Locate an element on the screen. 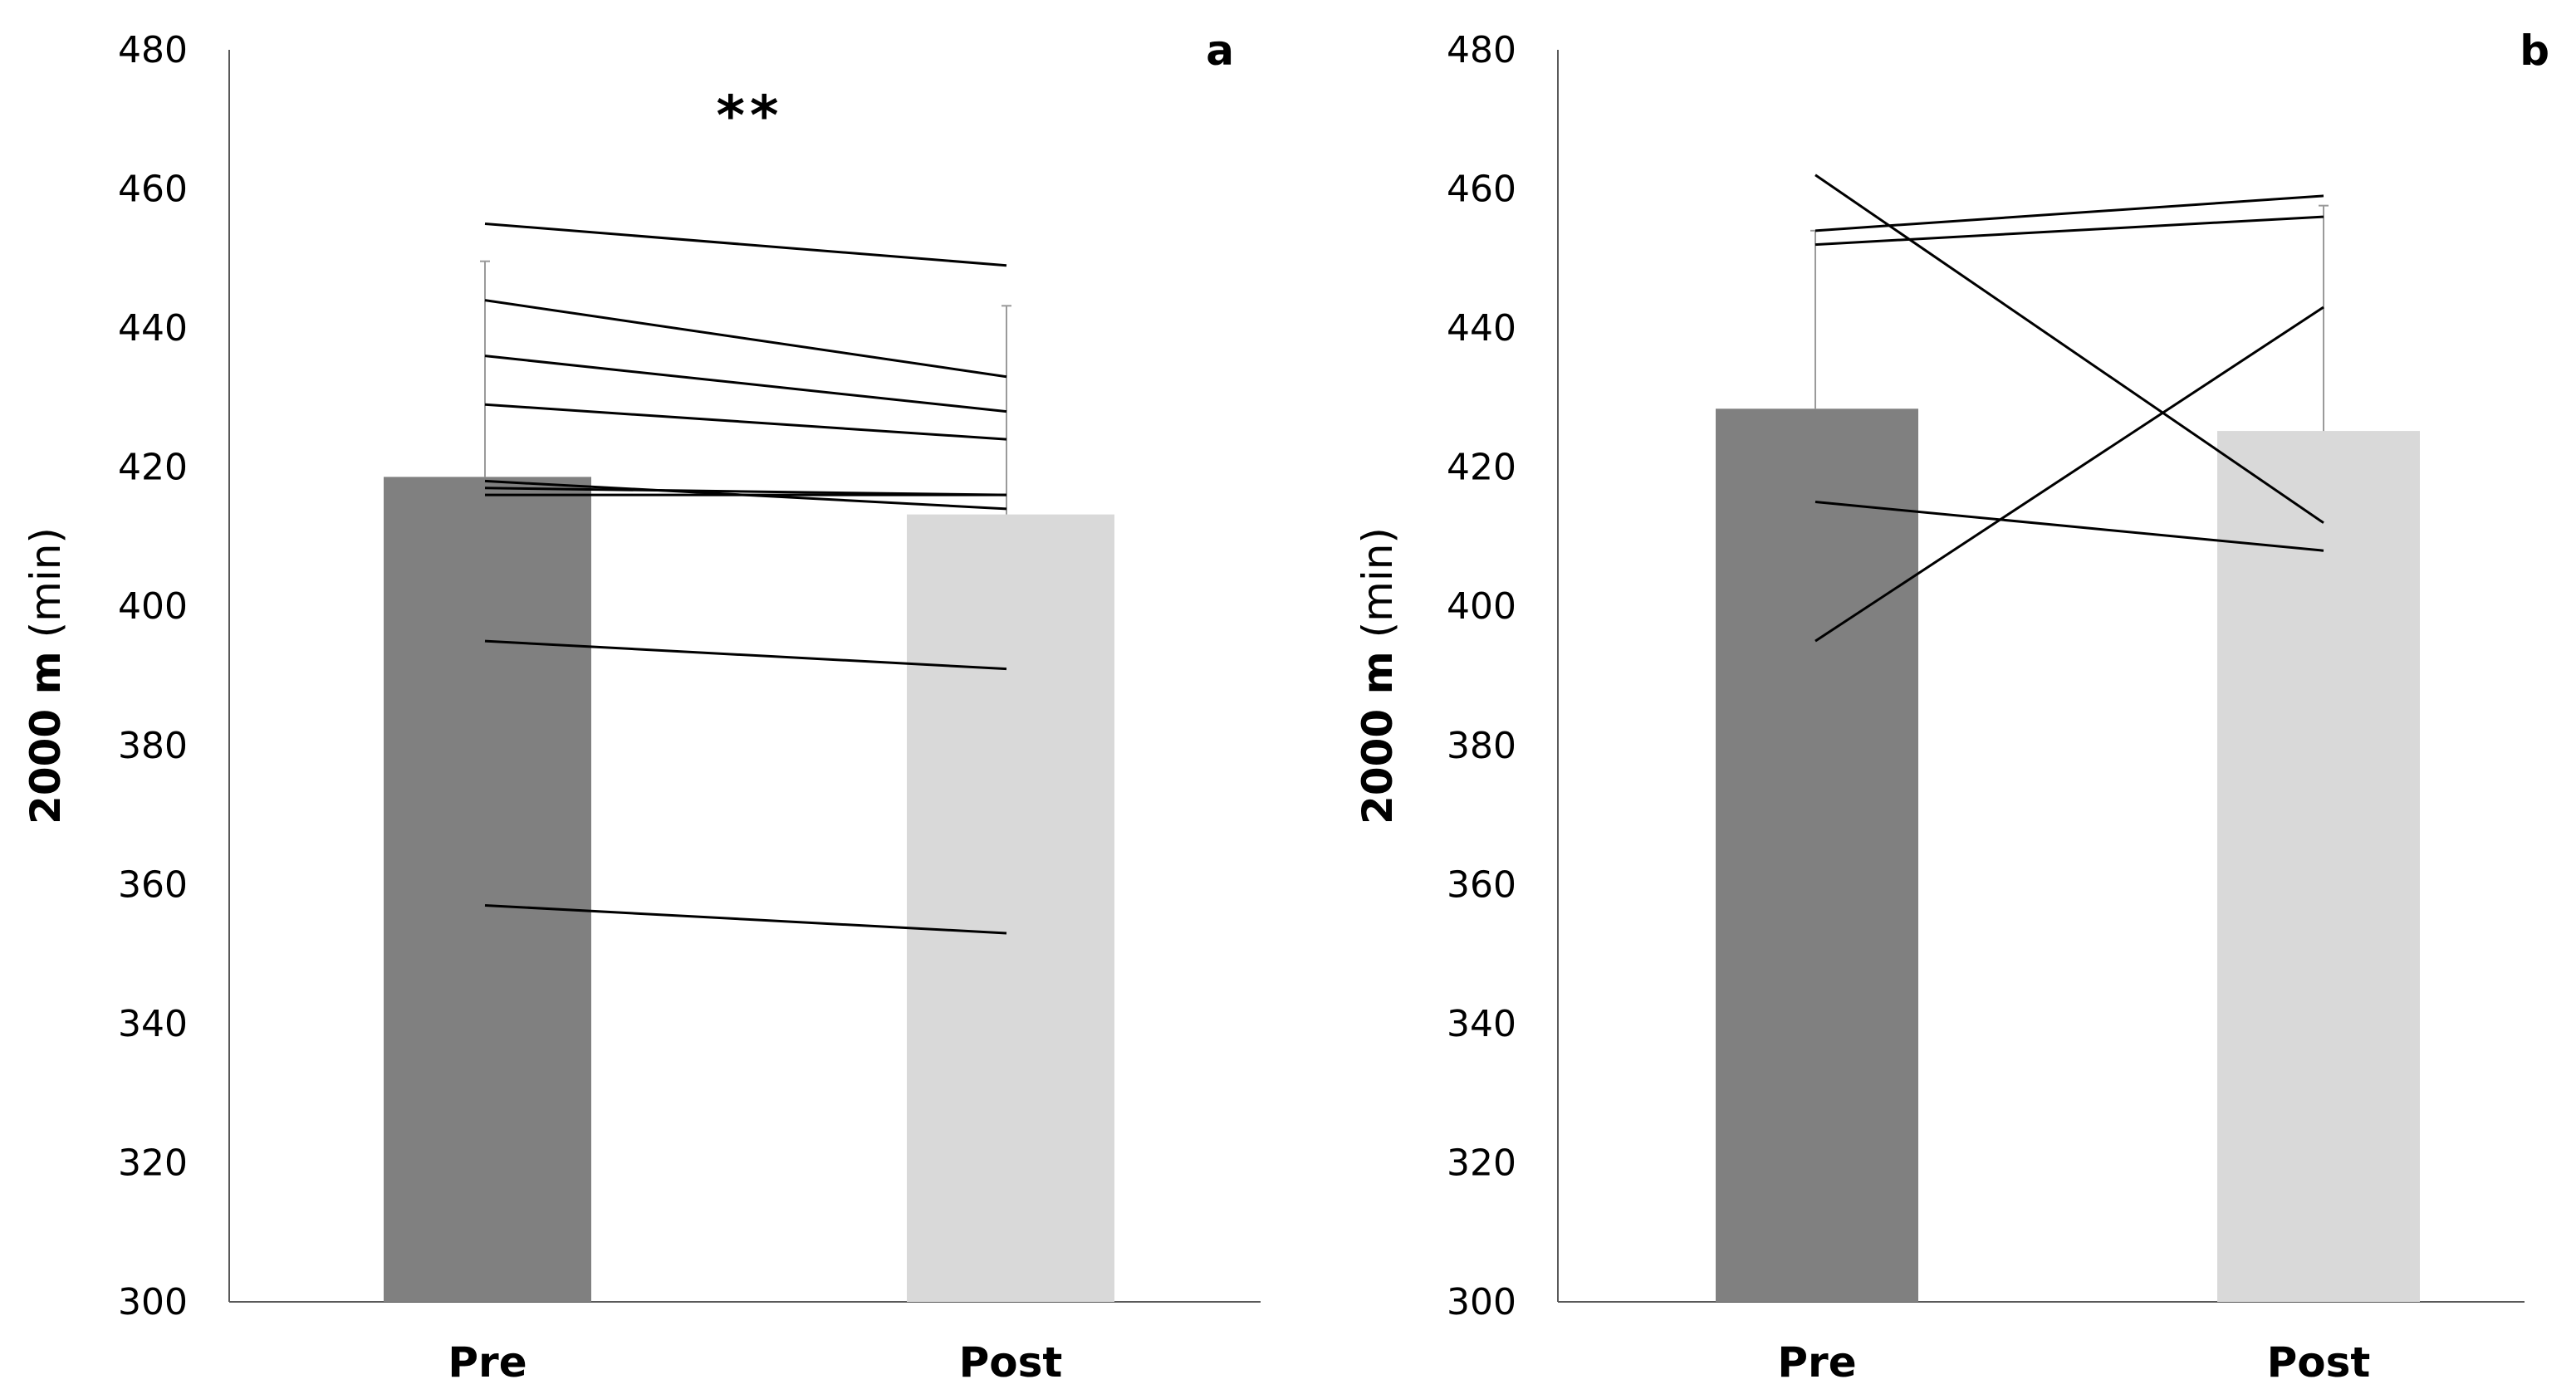 The height and width of the screenshot is (1394, 2576). panel-label: b is located at coordinates (2534, 51).